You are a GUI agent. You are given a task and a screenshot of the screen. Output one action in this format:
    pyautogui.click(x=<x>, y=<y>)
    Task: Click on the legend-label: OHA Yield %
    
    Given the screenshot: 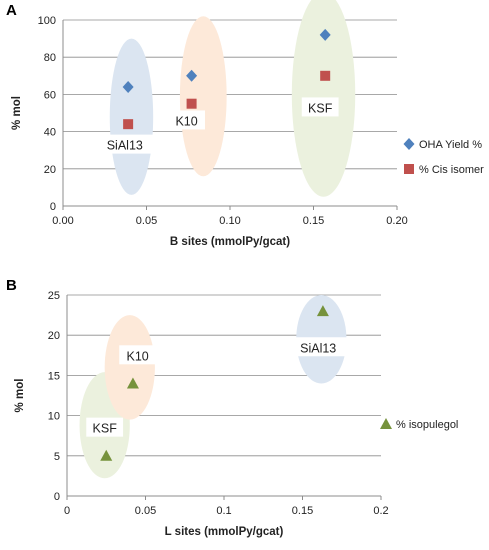 What is the action you would take?
    pyautogui.click(x=450, y=145)
    